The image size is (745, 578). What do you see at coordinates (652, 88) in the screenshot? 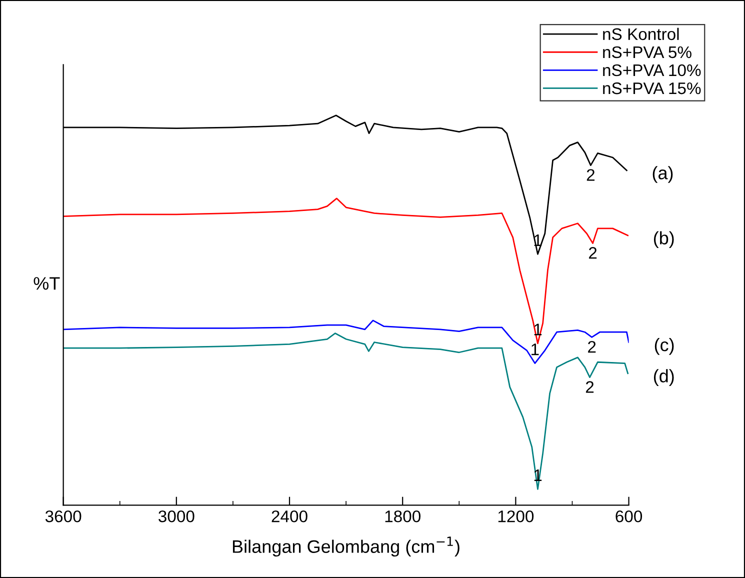
I see `legend-label: nS+PVA 15%` at bounding box center [652, 88].